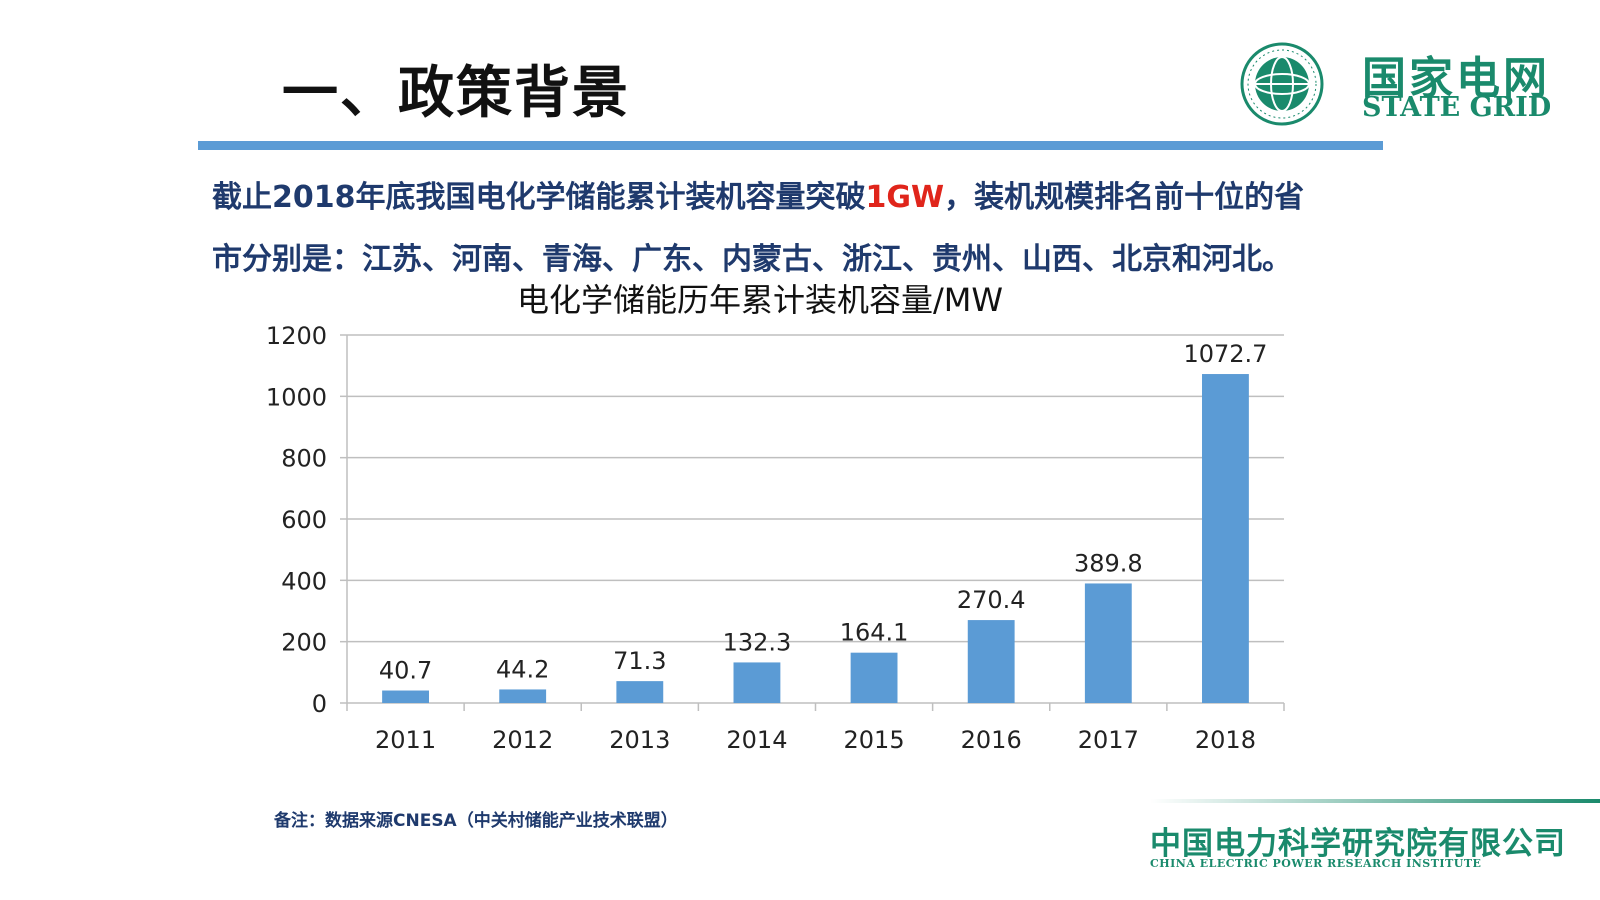  I want to click on logo-name-cn: 国家电网, so click(1456, 78).